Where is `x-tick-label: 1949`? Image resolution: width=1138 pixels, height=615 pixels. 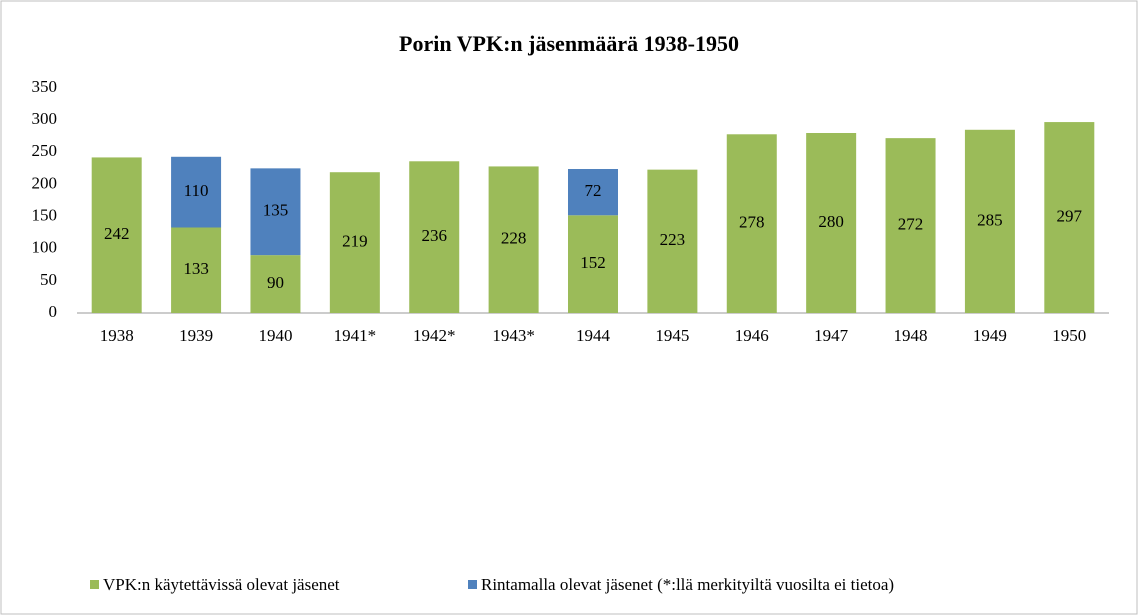
x-tick-label: 1949 is located at coordinates (990, 335).